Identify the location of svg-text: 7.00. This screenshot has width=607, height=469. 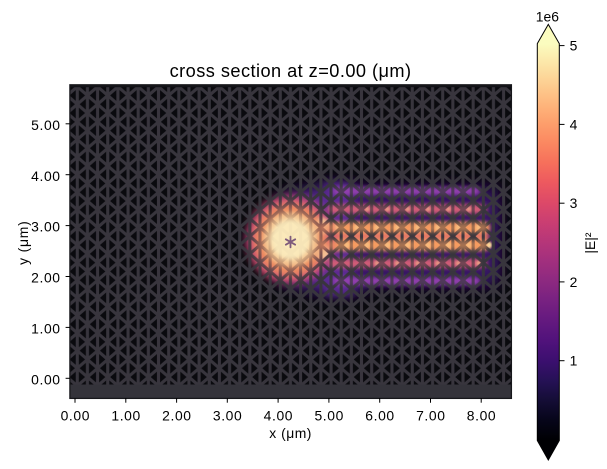
(430, 416).